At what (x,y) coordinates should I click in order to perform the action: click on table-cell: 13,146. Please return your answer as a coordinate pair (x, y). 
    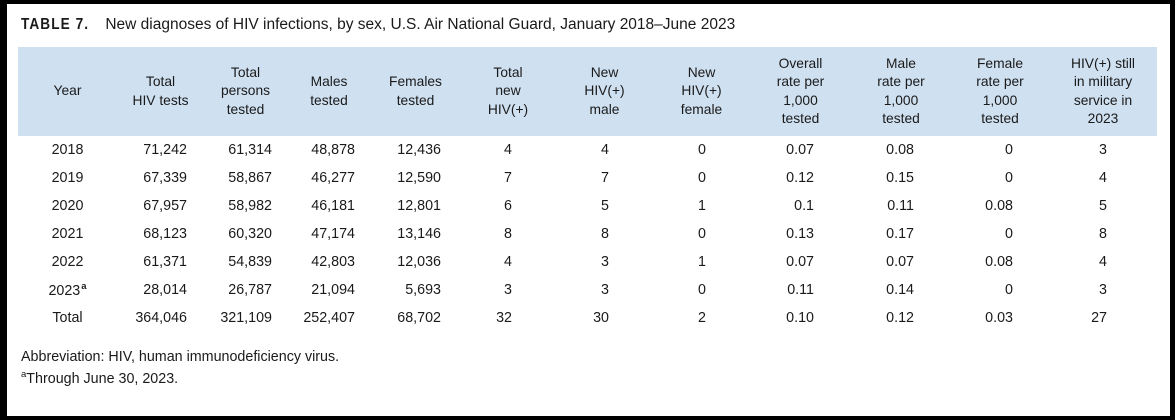
    Looking at the image, I should click on (419, 234).